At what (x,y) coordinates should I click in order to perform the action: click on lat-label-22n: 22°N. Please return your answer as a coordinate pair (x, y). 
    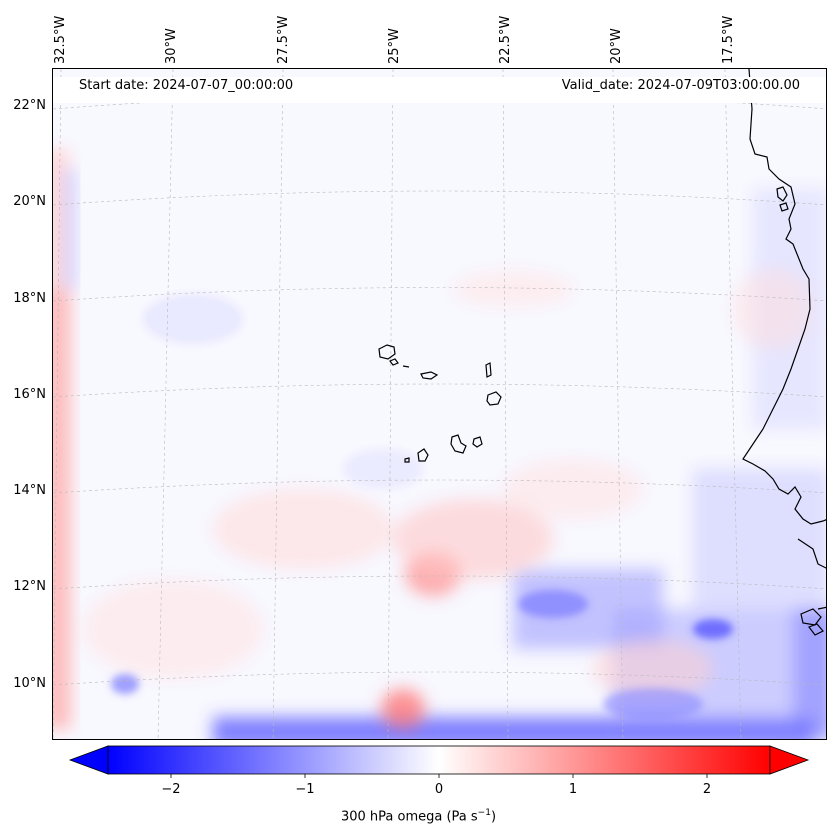
    Looking at the image, I should click on (29, 105).